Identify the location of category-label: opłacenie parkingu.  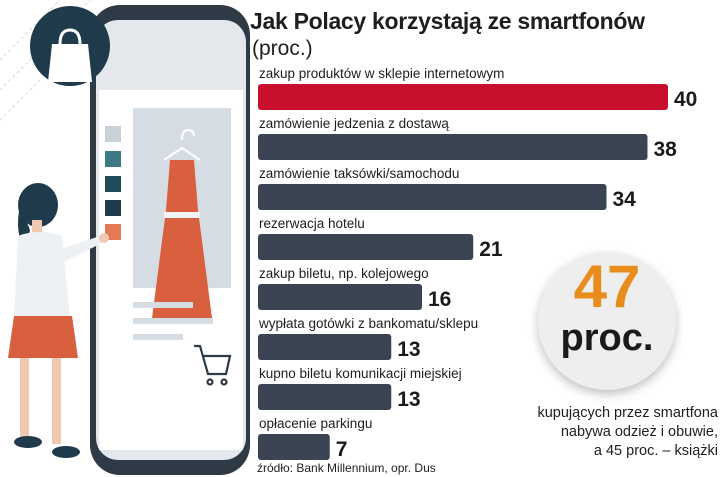
(315, 423).